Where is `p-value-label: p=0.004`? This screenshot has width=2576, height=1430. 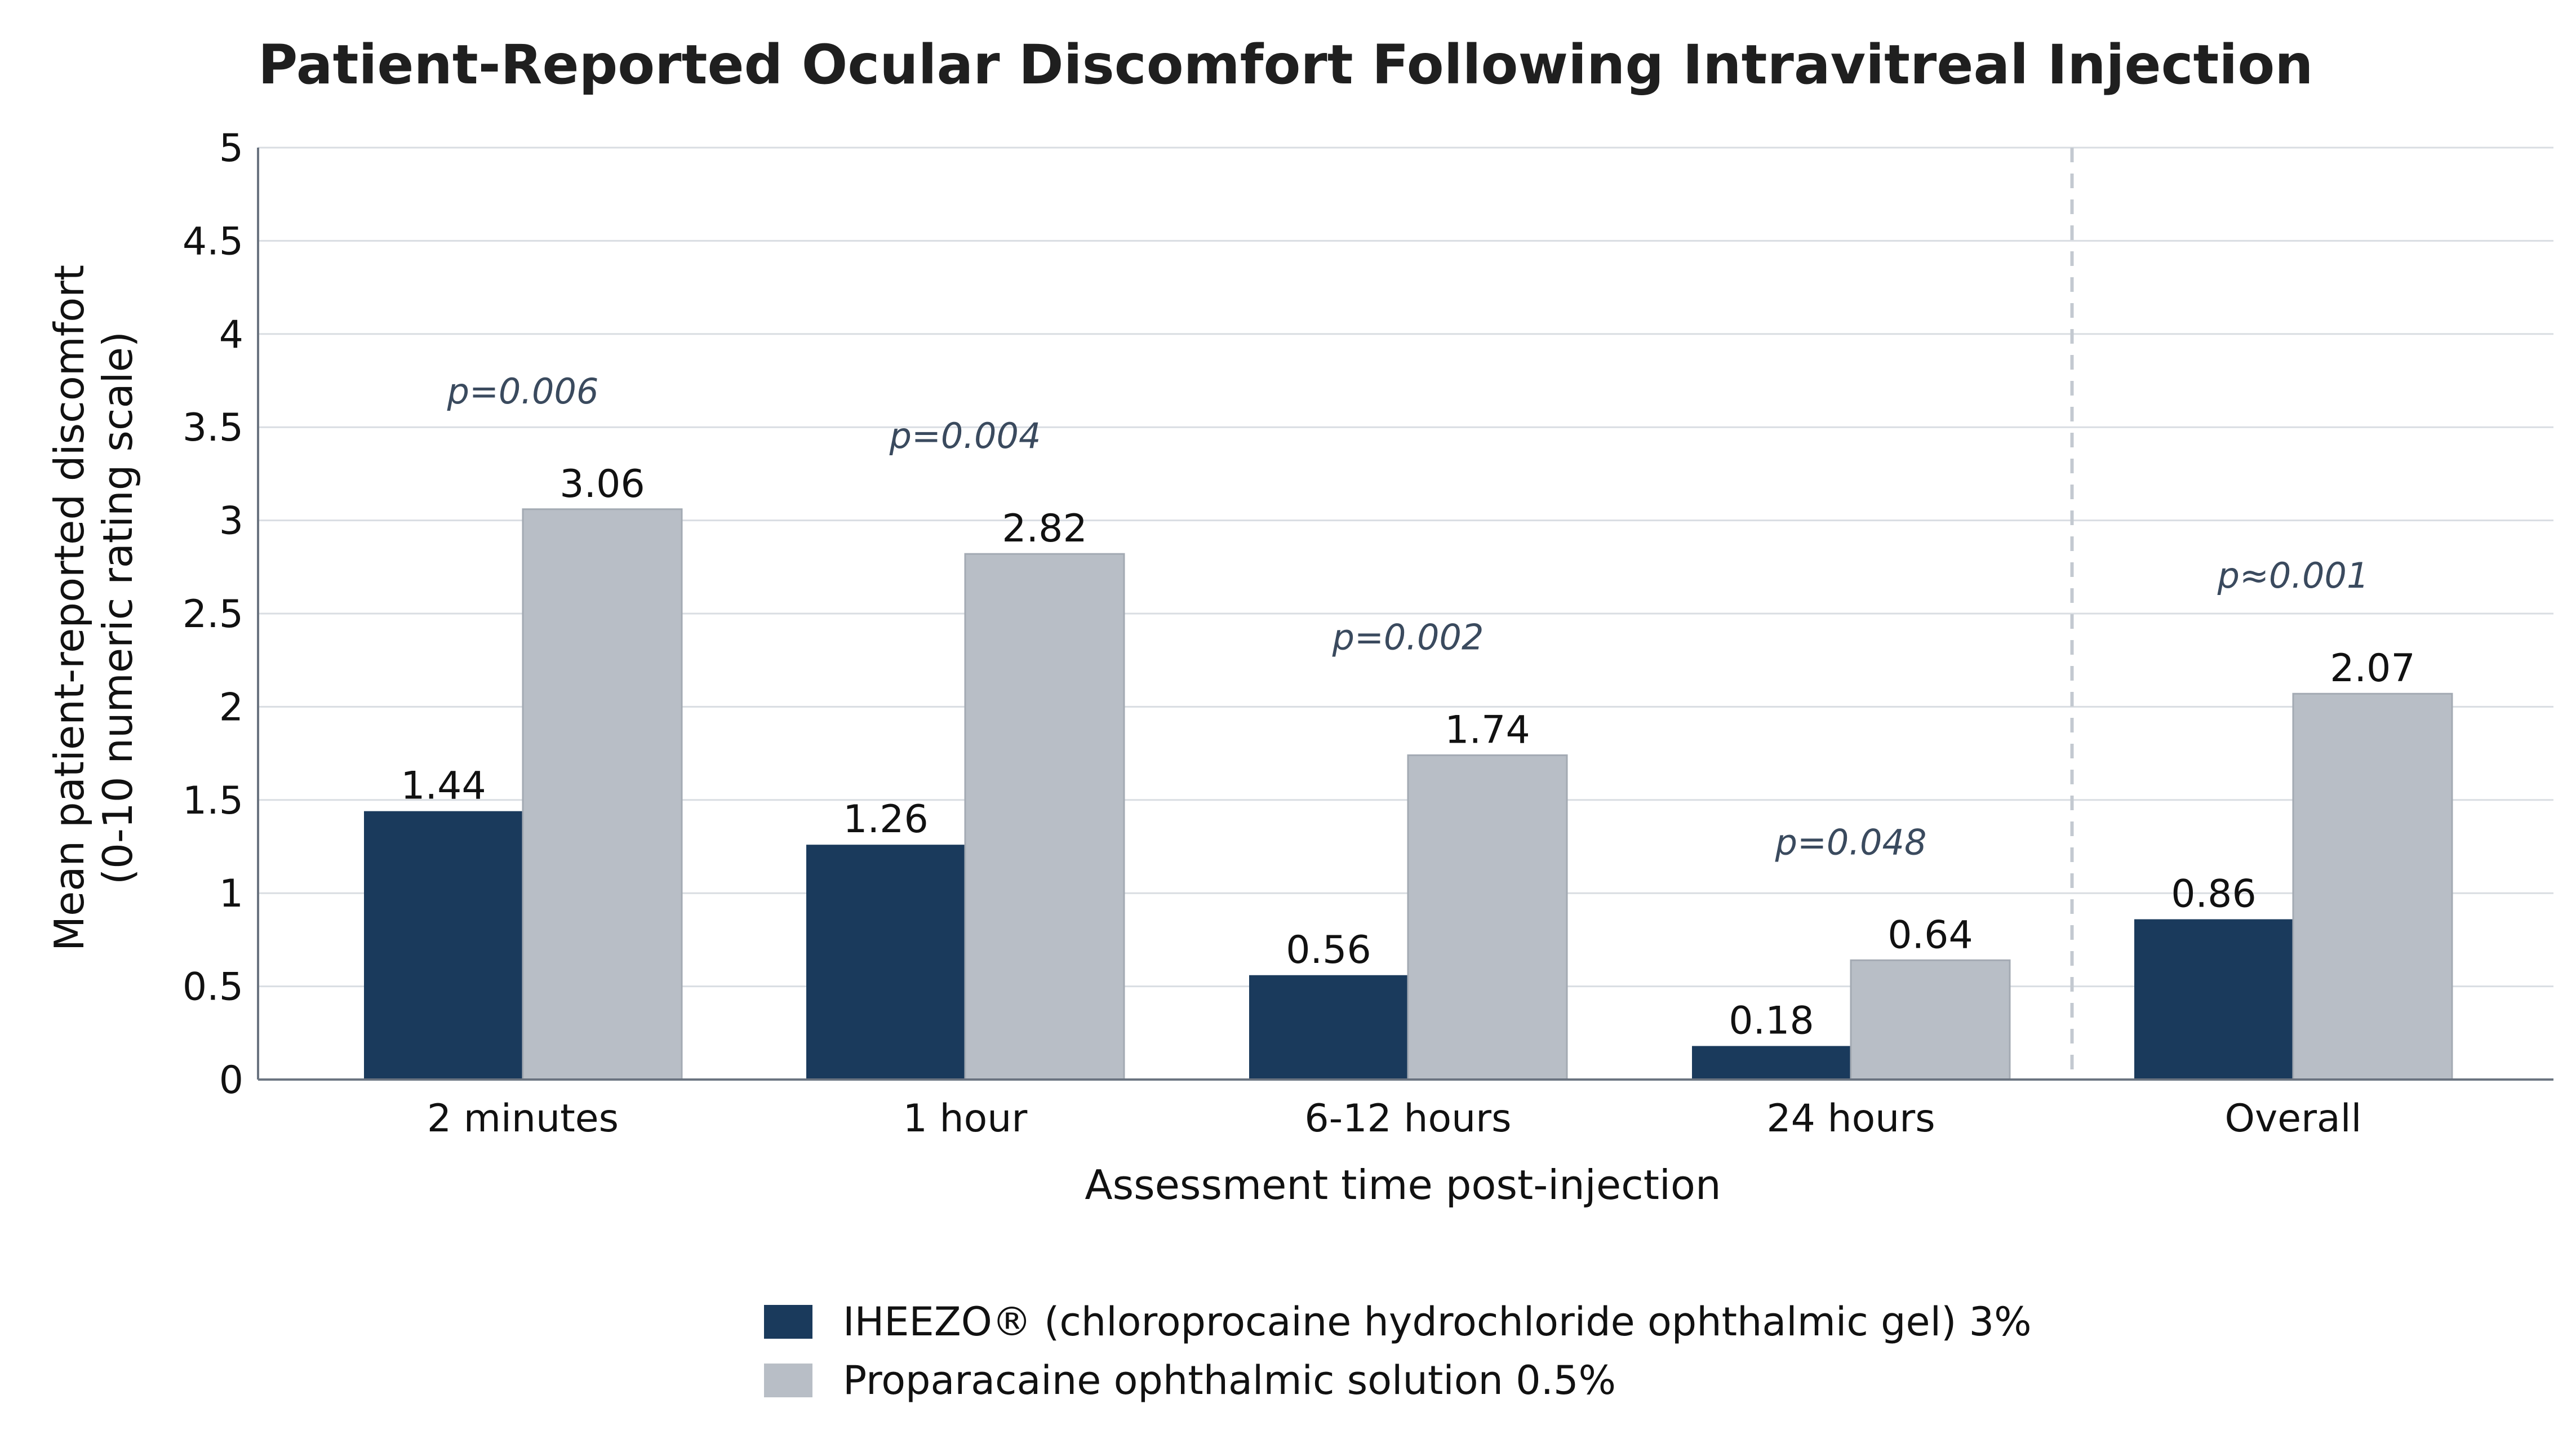 p-value-label: p=0.004 is located at coordinates (965, 436).